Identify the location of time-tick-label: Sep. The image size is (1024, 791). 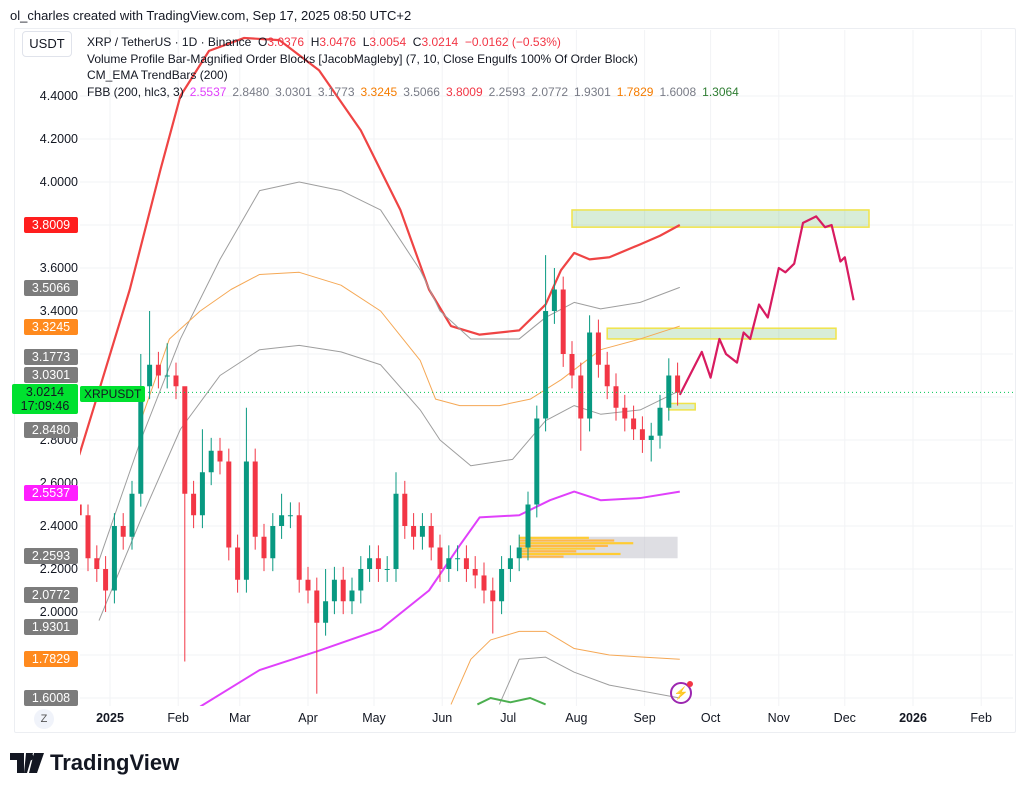
(644, 718).